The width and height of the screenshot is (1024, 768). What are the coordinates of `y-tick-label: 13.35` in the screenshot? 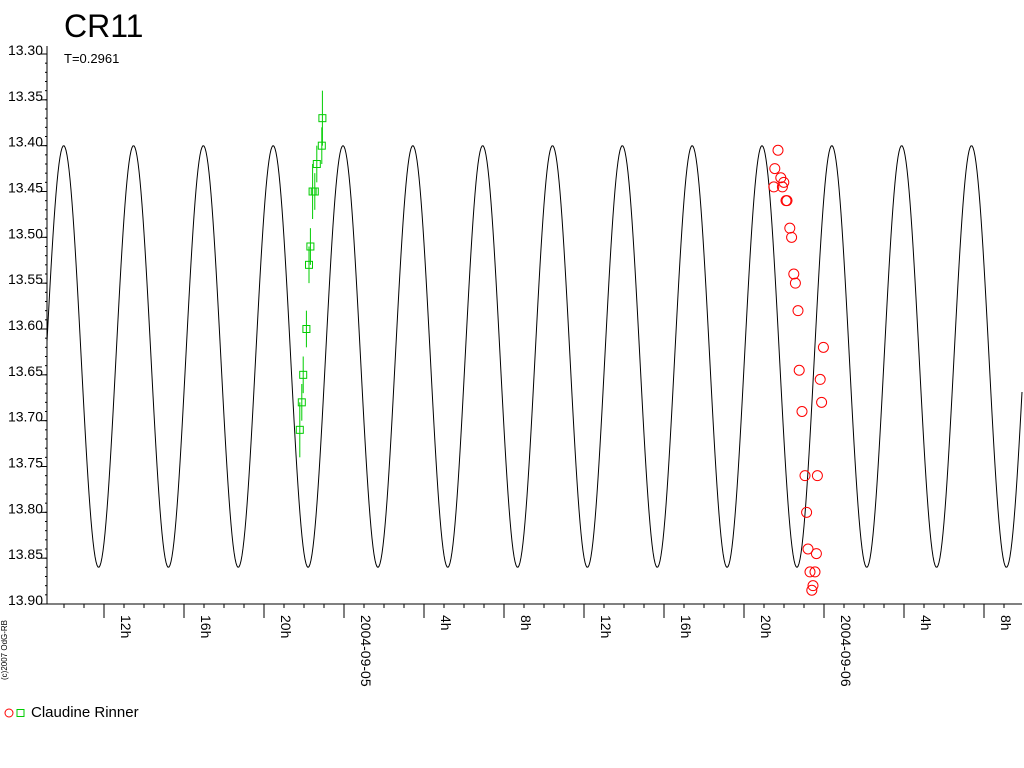 It's located at (25, 96).